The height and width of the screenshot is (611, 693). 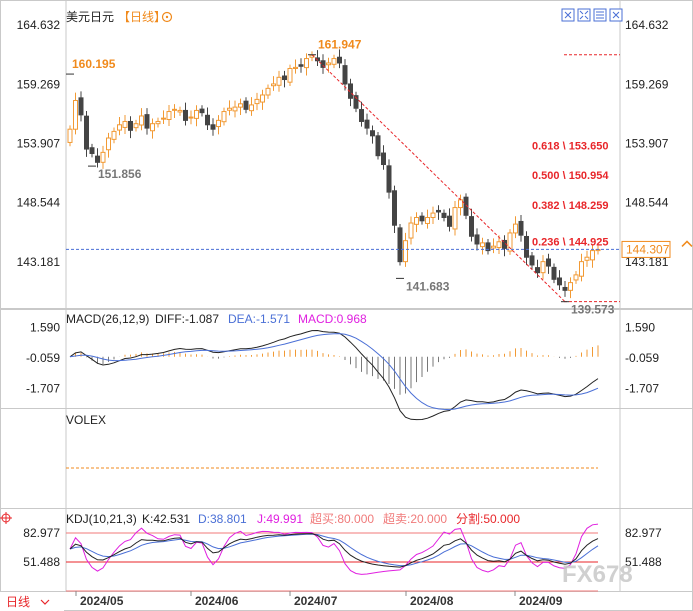 I want to click on kdj-y-axis: 82.977 82.977 51.488 51.488, so click(x=342, y=547).